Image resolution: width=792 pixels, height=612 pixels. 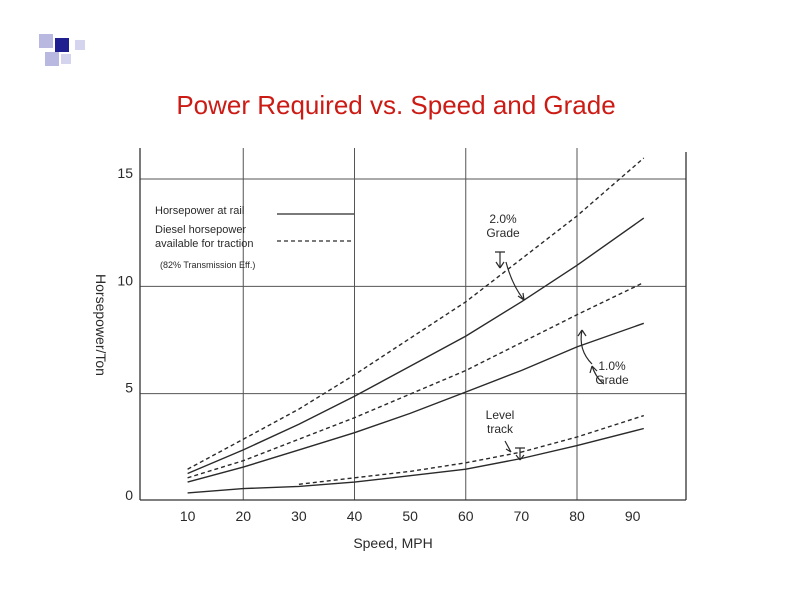 What do you see at coordinates (200, 230) in the screenshot?
I see `legend-label: Diesel horsepower` at bounding box center [200, 230].